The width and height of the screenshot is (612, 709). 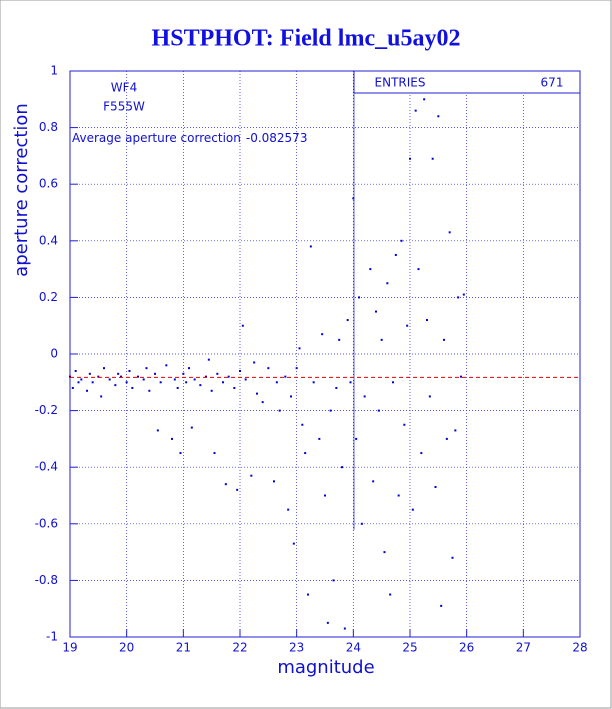 I want to click on y-tick-label: 0.4, so click(x=48, y=240).